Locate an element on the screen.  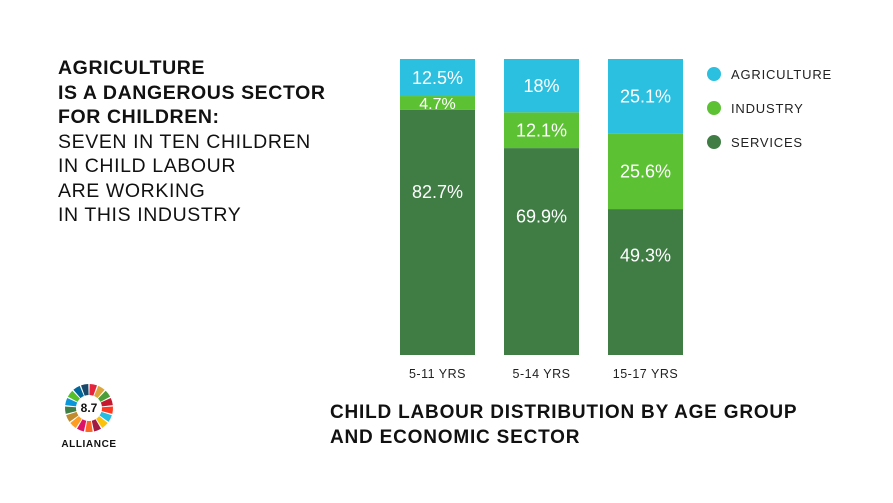
legend-item-services: SERVICES is located at coordinates (769, 142).